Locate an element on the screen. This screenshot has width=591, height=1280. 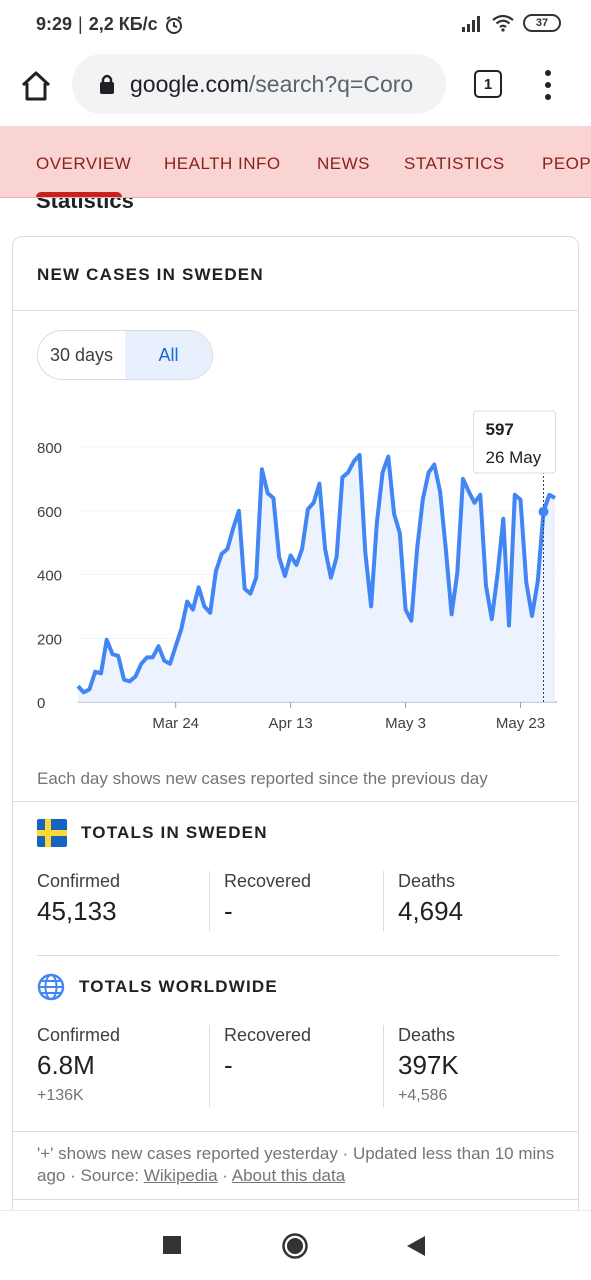
world-totals-header: TOTALS WORLDWIDE is located at coordinates (157, 987).